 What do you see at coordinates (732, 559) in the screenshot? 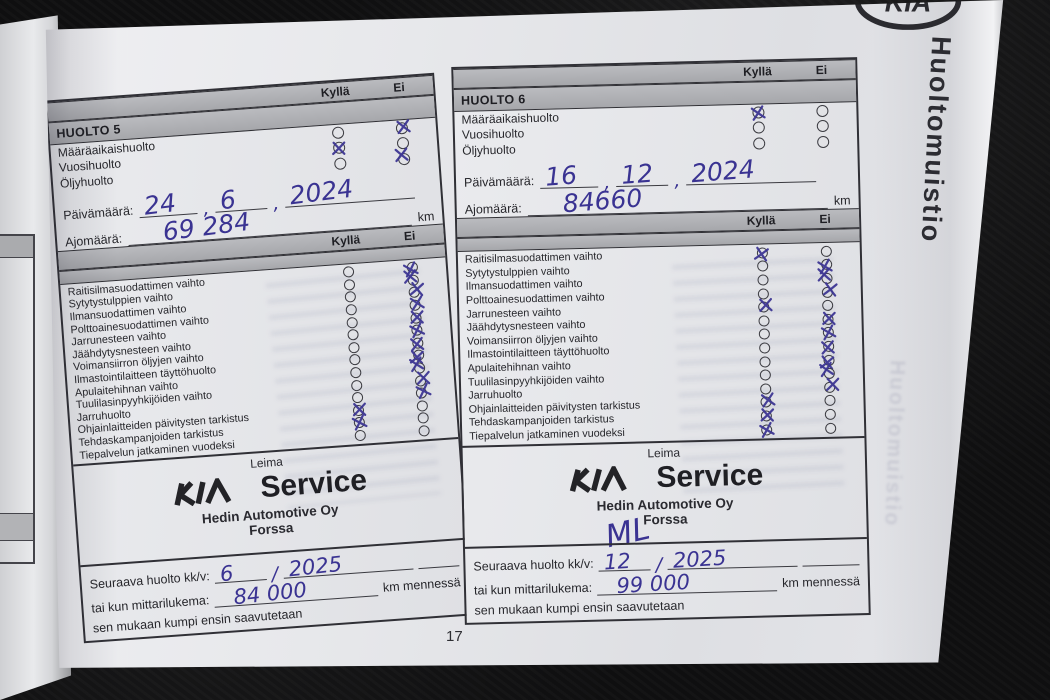
I see `next-year-line: 2025` at bounding box center [732, 559].